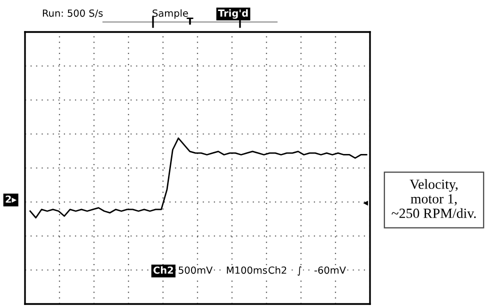 The image size is (500, 308). I want to click on text: T, so click(190, 21).